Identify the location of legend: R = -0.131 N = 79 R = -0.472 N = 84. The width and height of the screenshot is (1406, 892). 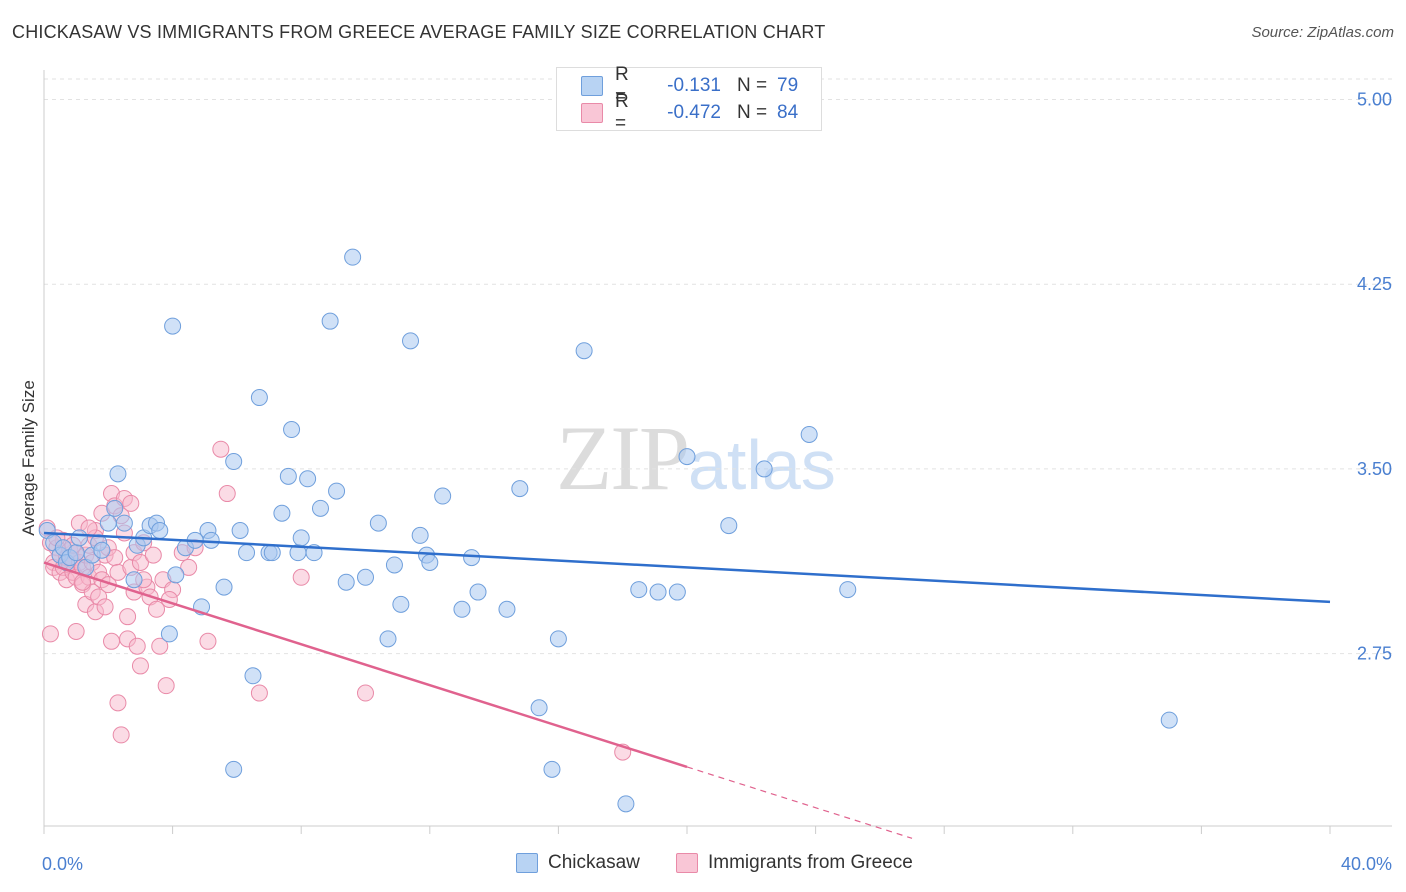
(689, 99).